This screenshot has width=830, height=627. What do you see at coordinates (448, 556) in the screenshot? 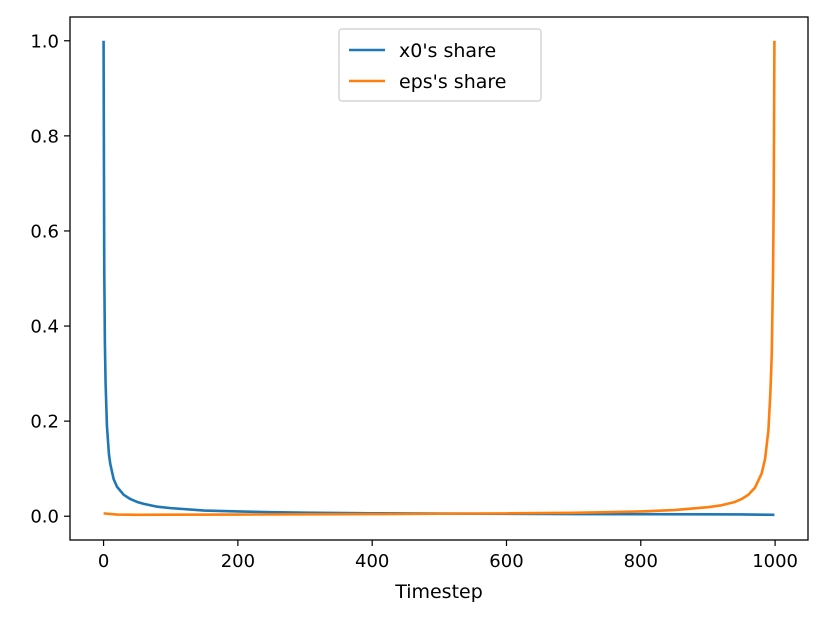
I see `x-axis-ticks: 0 200 400 600 800 1000` at bounding box center [448, 556].